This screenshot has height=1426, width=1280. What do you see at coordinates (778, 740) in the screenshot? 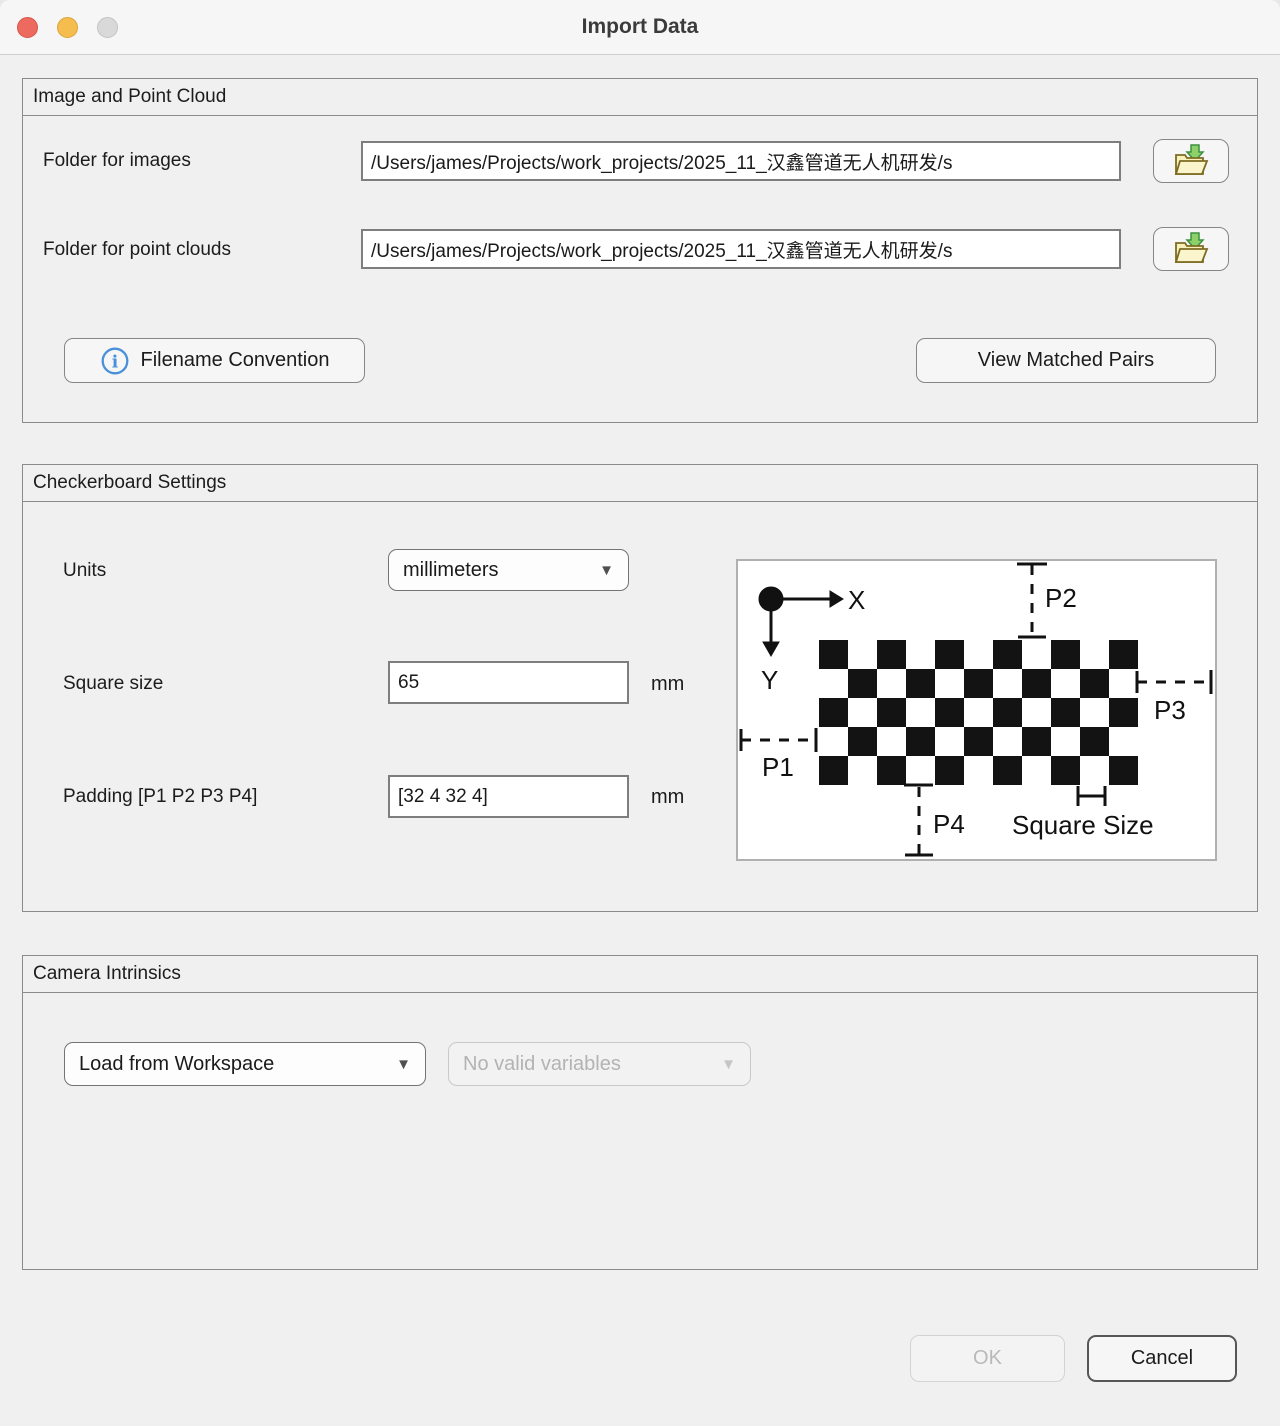
I see `p1-marker` at bounding box center [778, 740].